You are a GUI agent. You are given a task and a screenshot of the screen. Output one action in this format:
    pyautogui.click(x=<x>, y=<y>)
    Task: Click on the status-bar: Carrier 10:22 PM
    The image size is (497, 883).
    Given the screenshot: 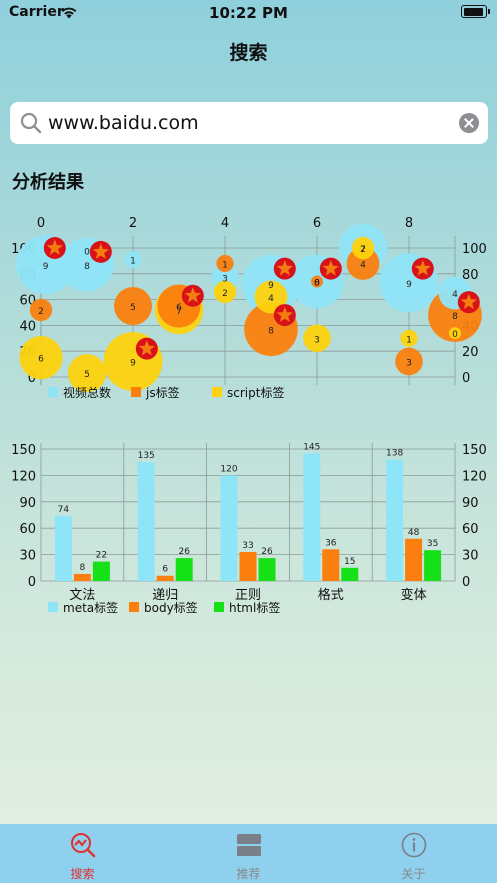 What is the action you would take?
    pyautogui.click(x=248, y=14)
    